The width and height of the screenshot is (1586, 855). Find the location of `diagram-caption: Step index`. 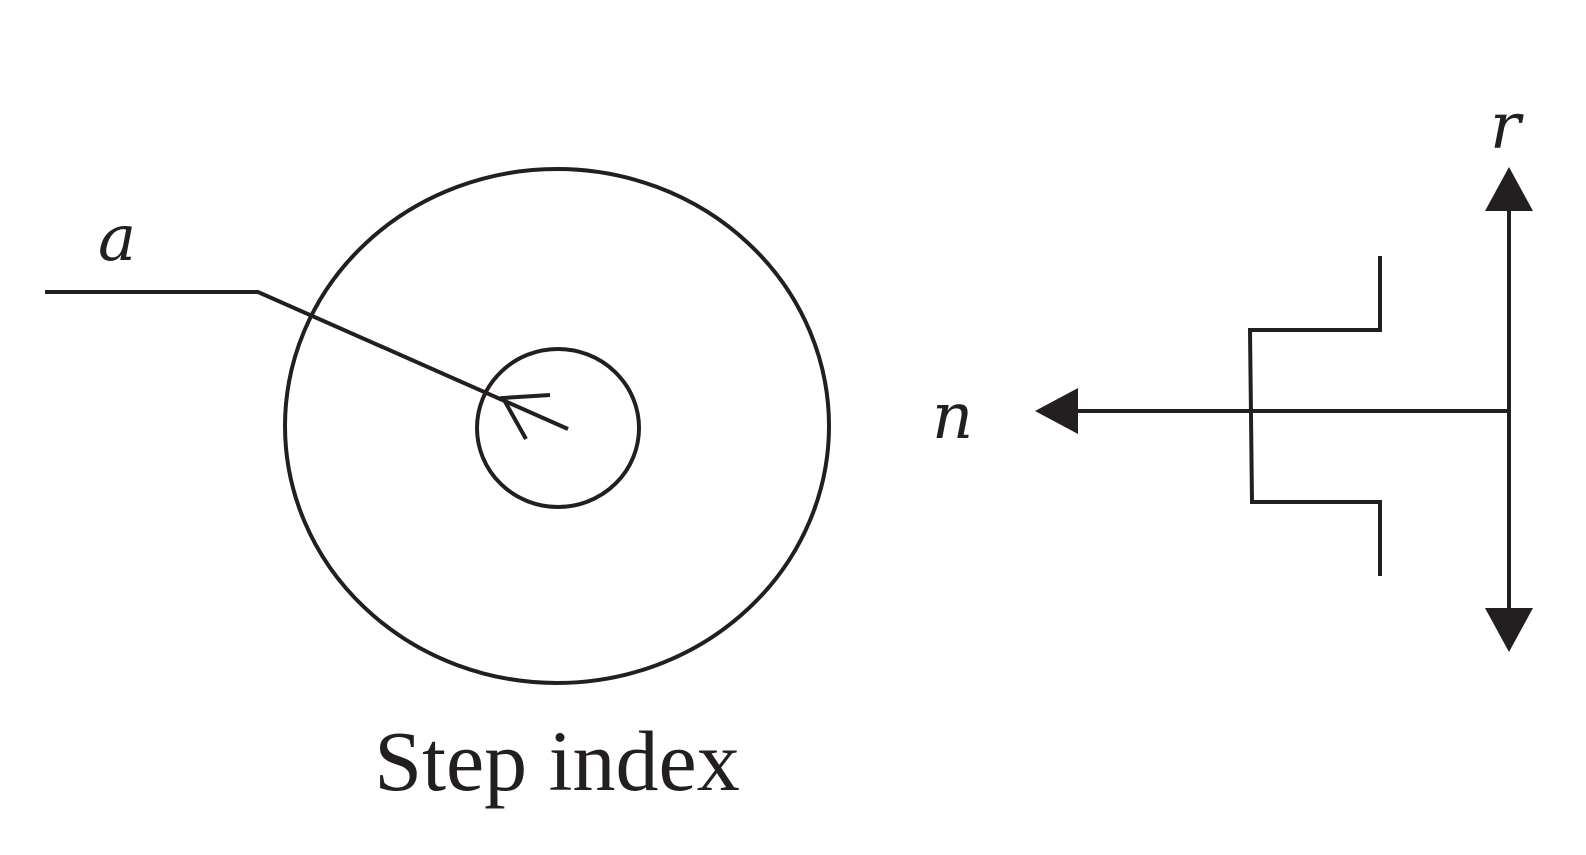

diagram-caption: Step index is located at coordinates (556, 761).